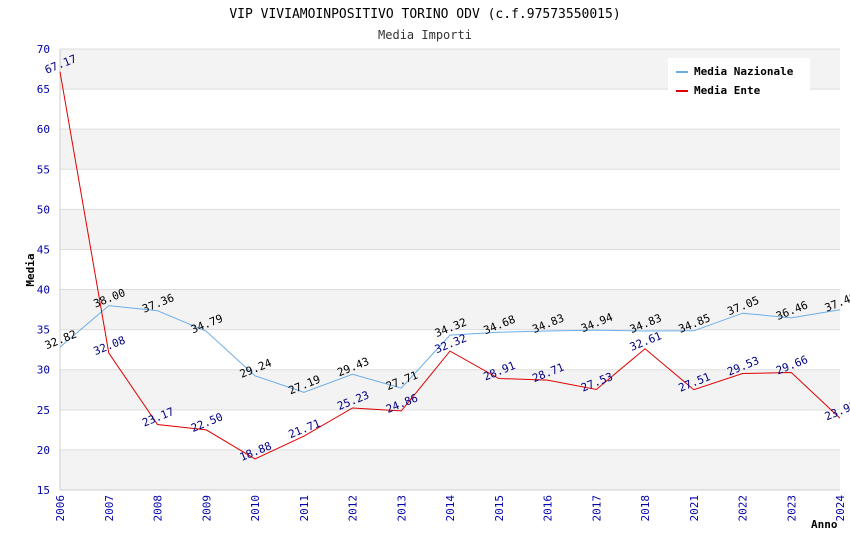 This screenshot has height=550, width=850. Describe the element at coordinates (694, 508) in the screenshot. I see `x-tick-label: 2021` at that location.